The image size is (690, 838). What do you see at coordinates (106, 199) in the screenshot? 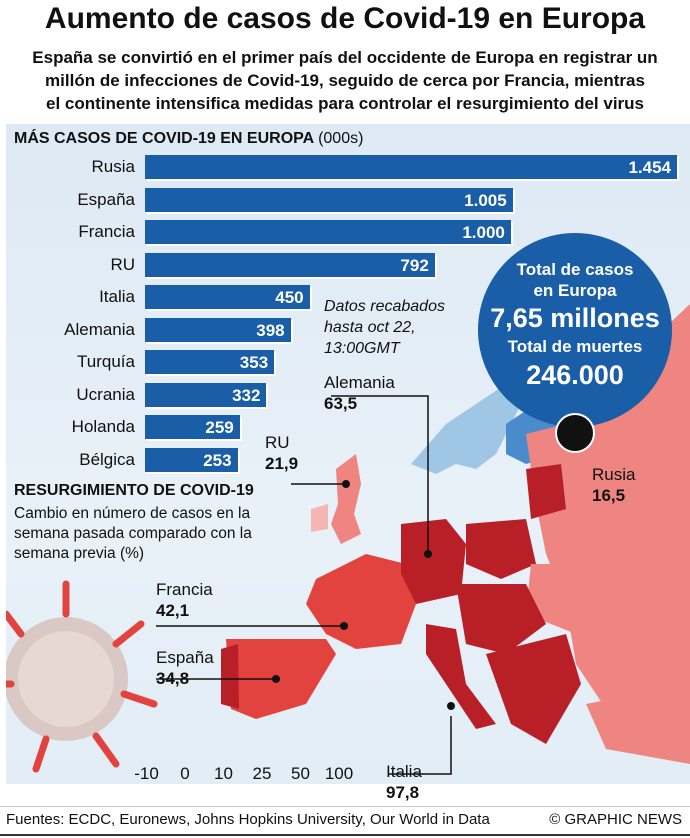
I see `bar-category-label: España` at bounding box center [106, 199].